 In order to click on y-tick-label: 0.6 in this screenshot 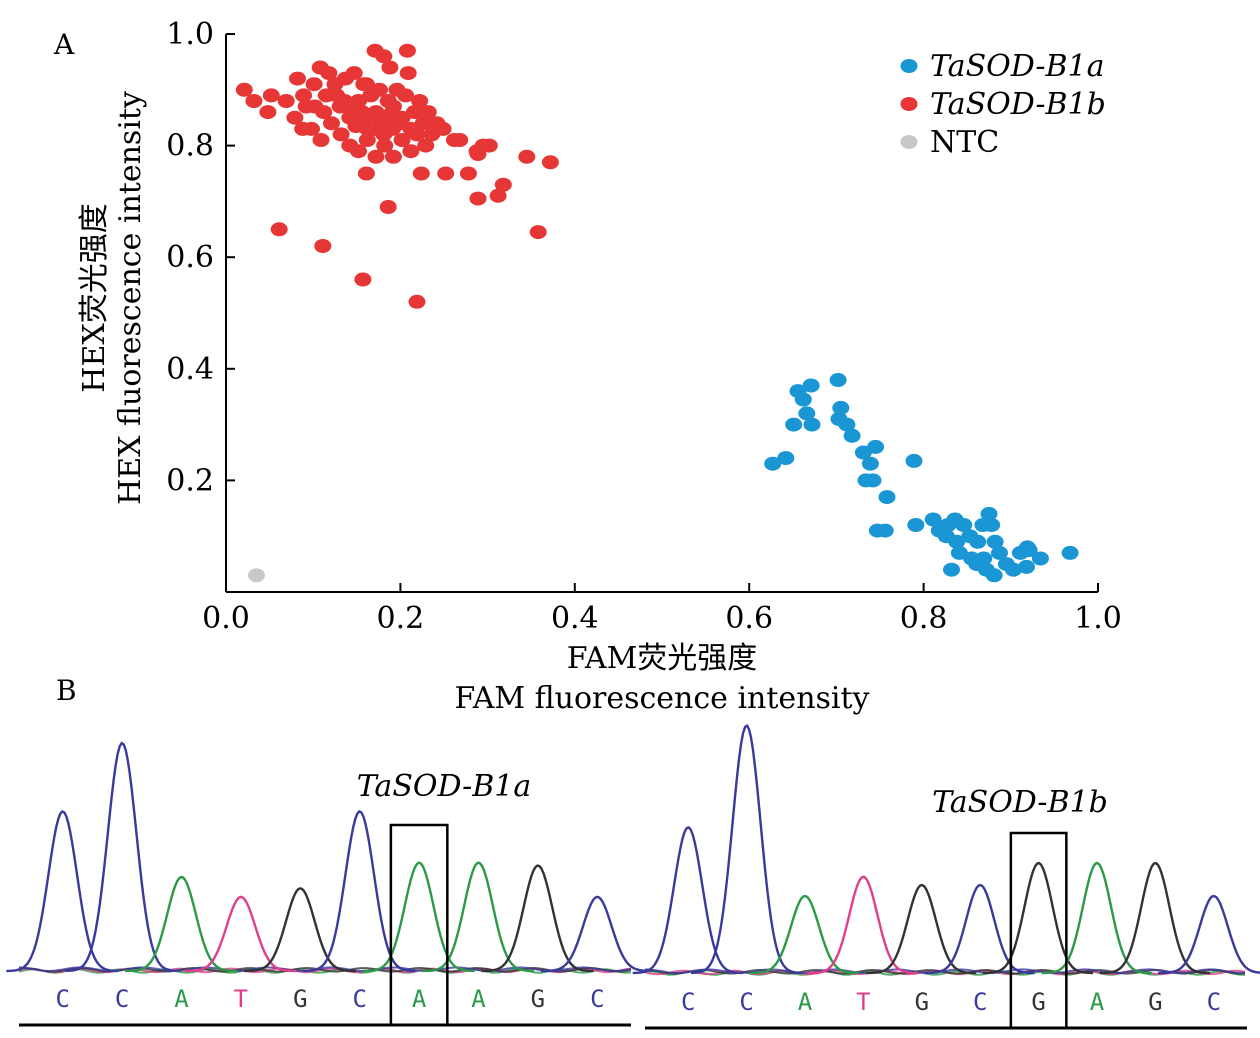, I will do `click(190, 257)`.